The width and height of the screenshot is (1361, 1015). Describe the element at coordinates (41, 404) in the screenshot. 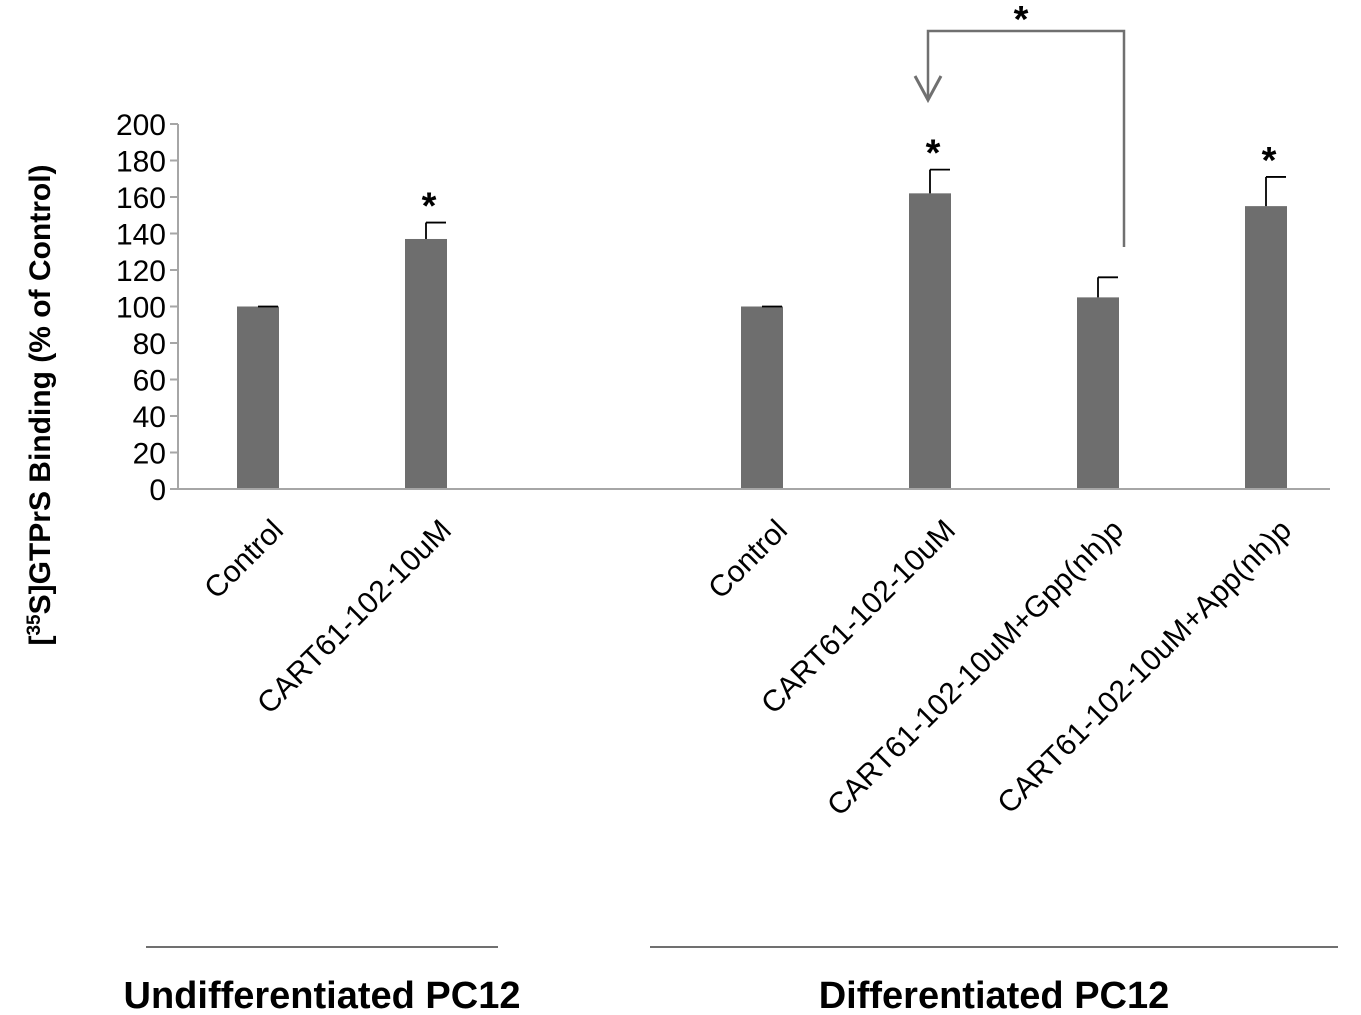

I see `y-axis-title: [35S]GTPrS Binding (% of Control)` at that location.